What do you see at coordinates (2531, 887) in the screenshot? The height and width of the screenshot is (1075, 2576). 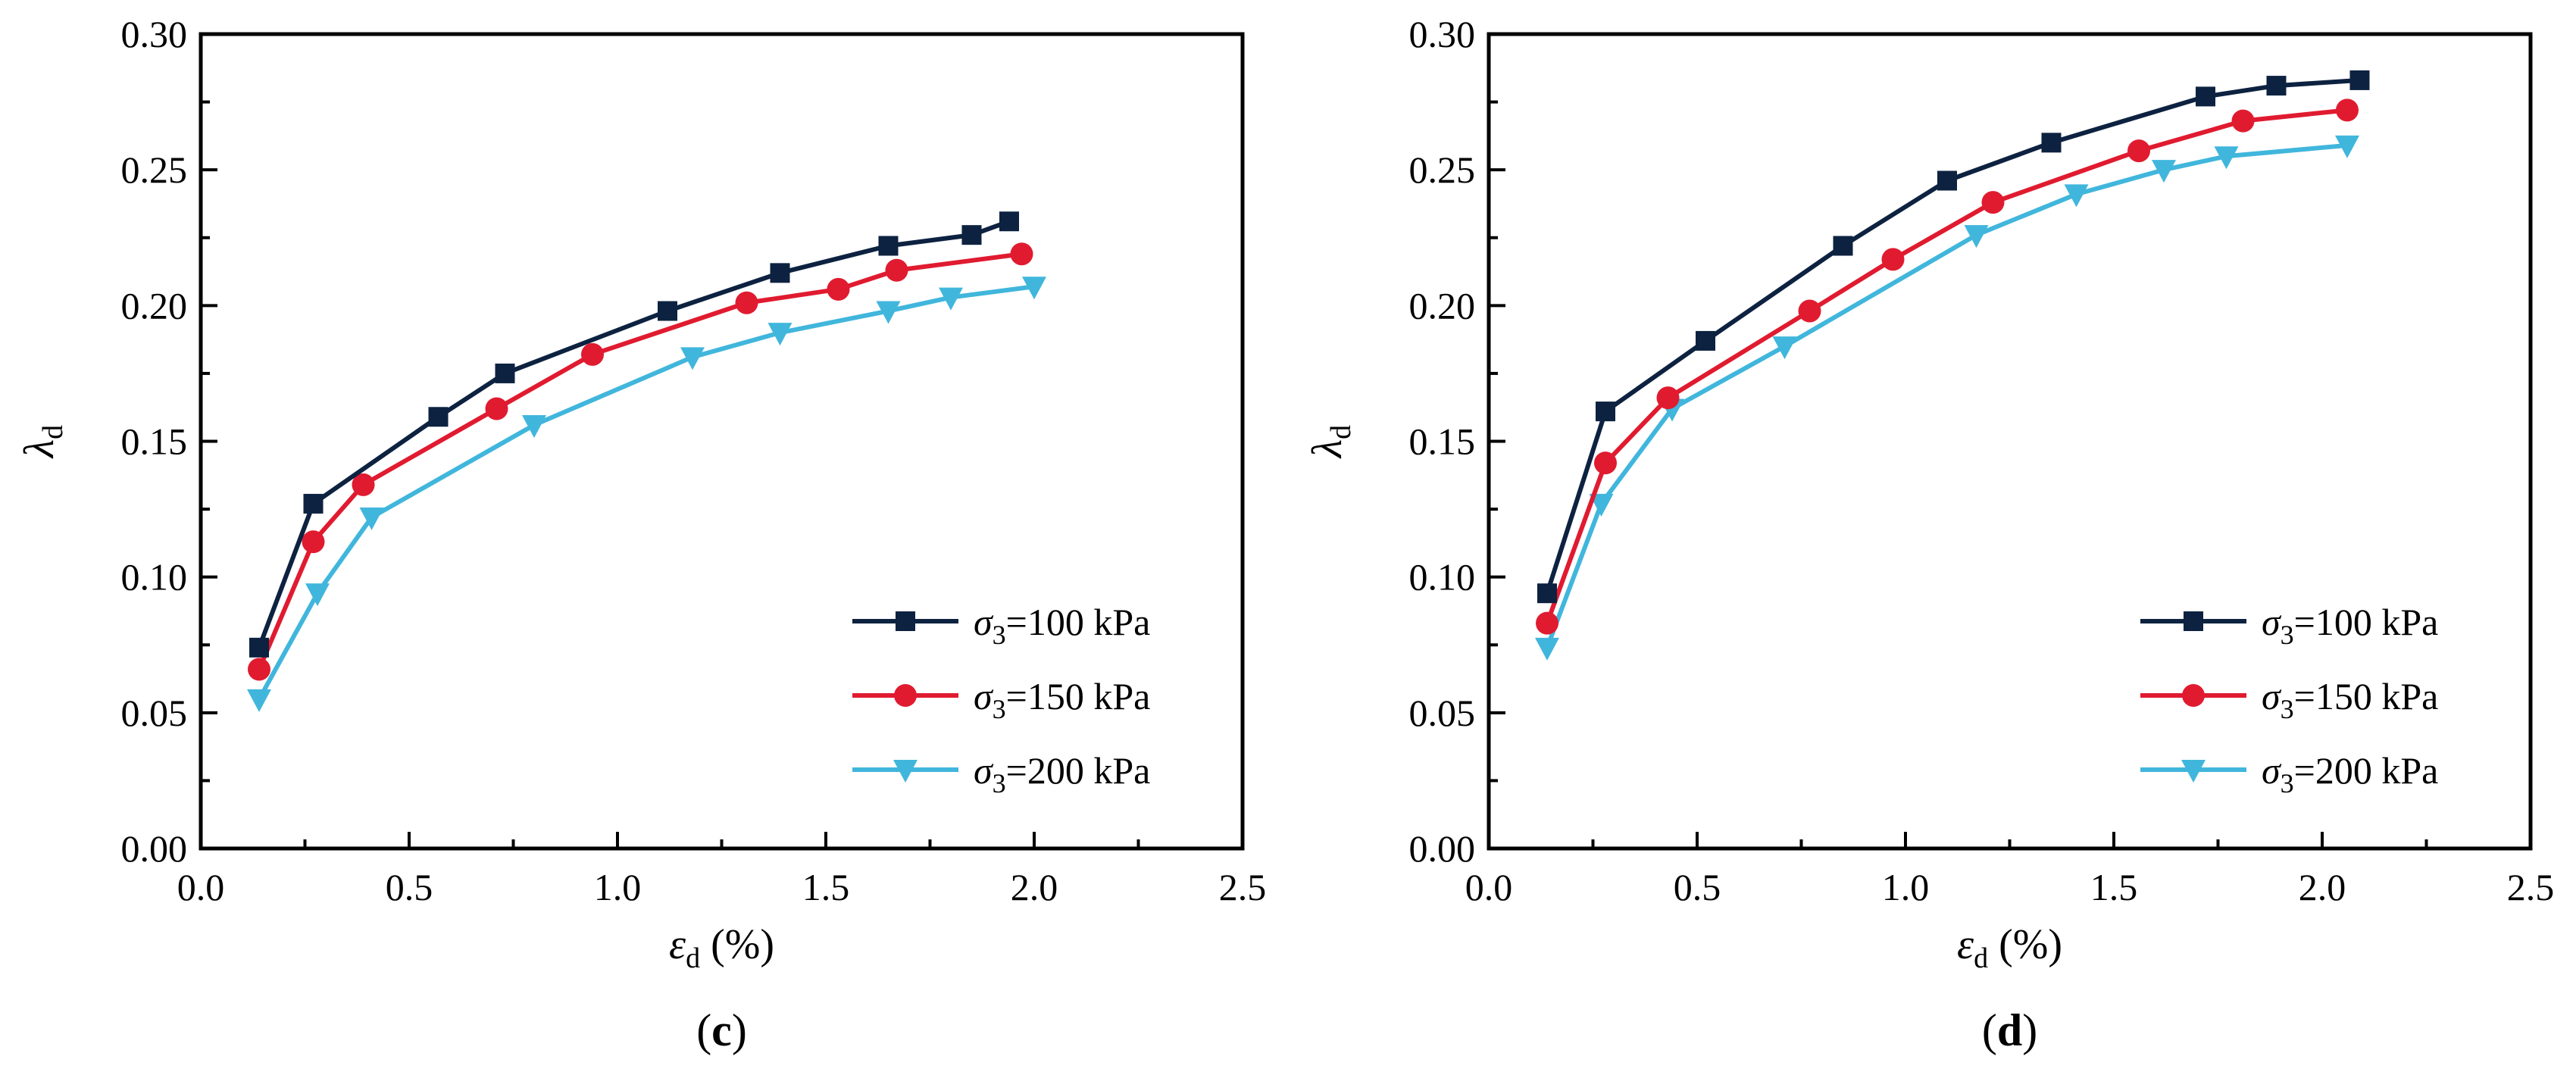 I see `chart-d-x-tick-label: 2.5` at bounding box center [2531, 887].